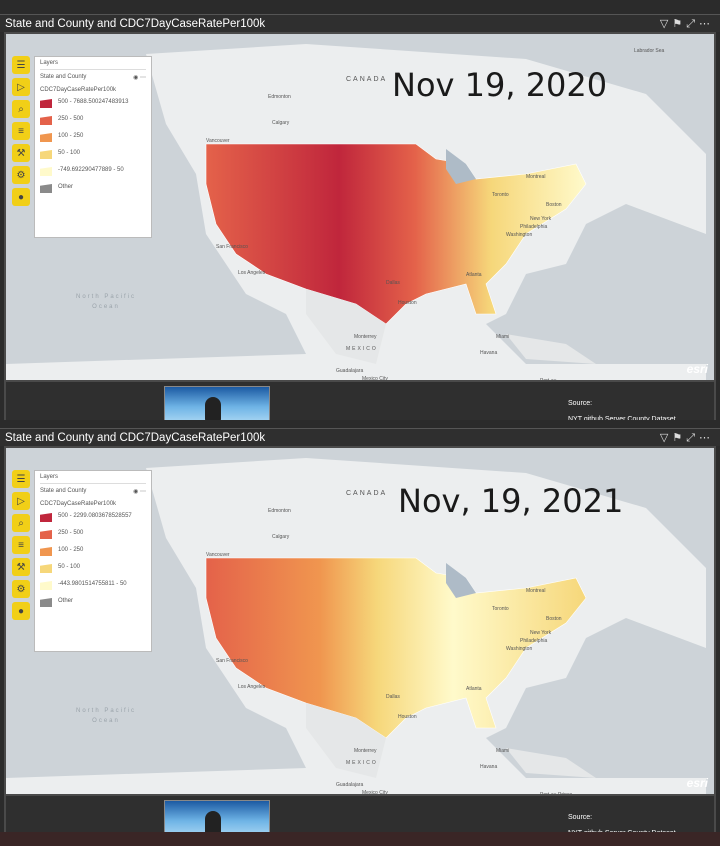 The image size is (720, 846). Describe the element at coordinates (580, 817) in the screenshot. I see `source-label: Source:` at that location.